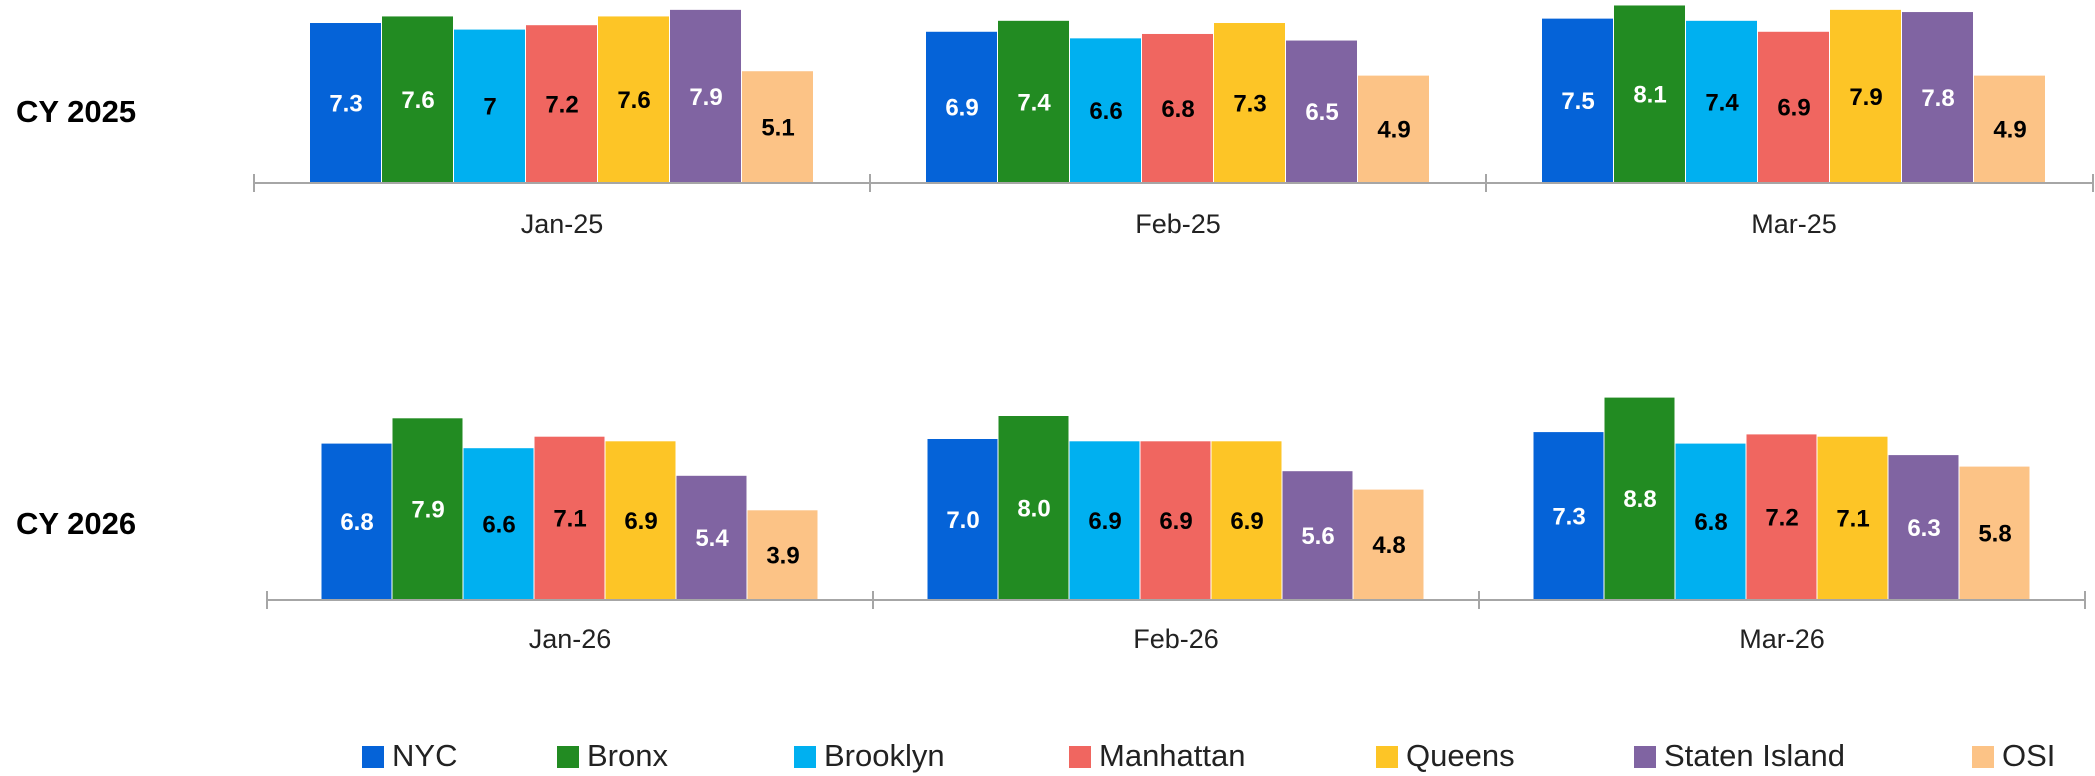 The width and height of the screenshot is (2095, 776). Describe the element at coordinates (884, 755) in the screenshot. I see `legend-label: Brooklyn` at that location.